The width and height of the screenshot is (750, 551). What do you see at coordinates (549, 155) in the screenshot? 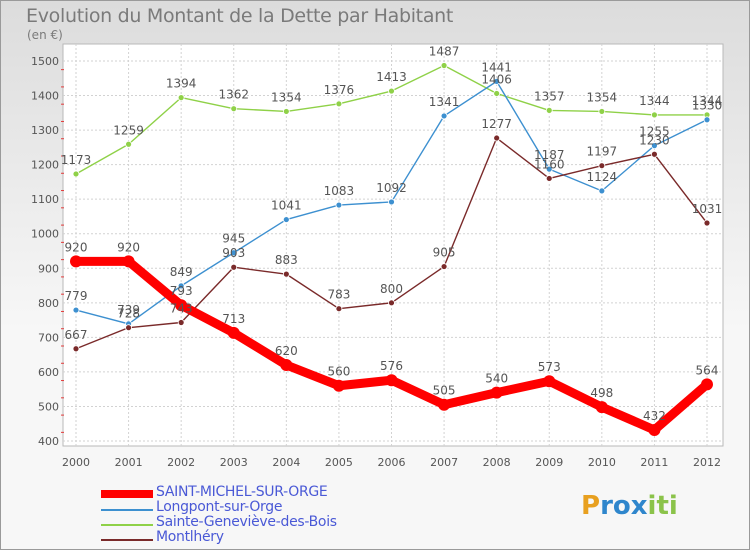
I see `data-label-1: 1187` at bounding box center [549, 155].